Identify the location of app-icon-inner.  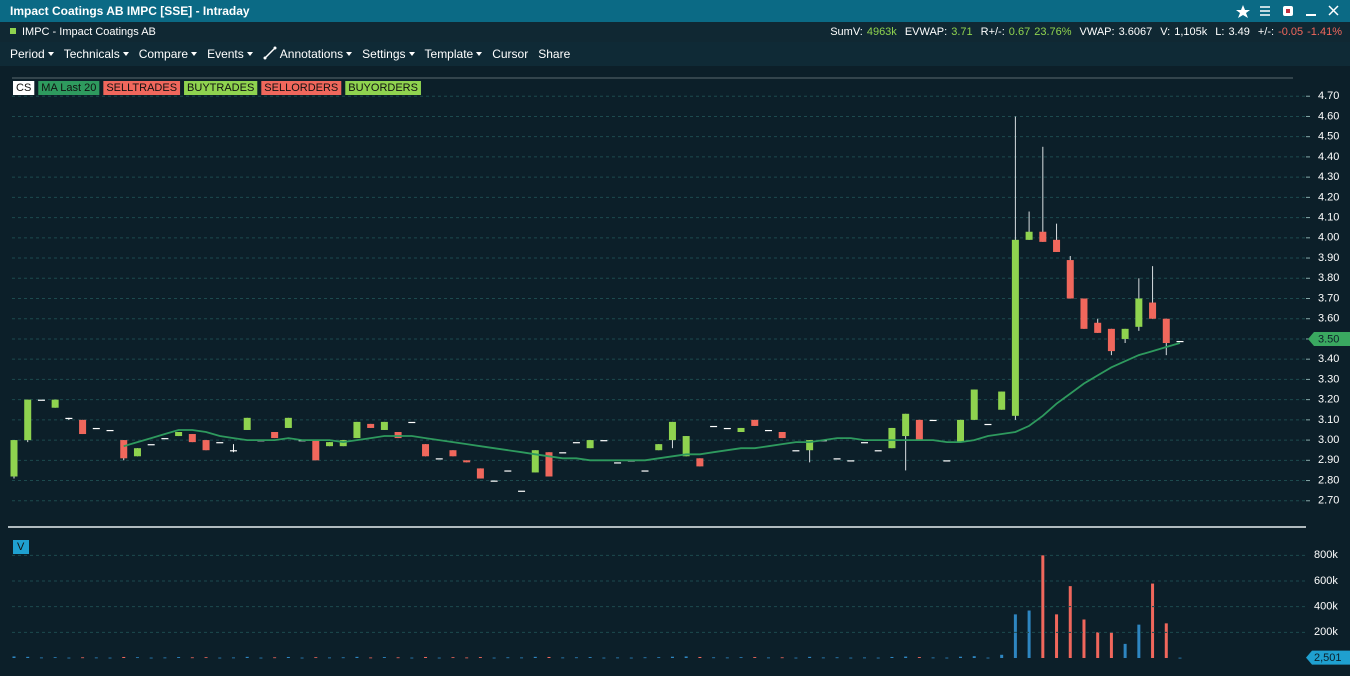
(1288, 11).